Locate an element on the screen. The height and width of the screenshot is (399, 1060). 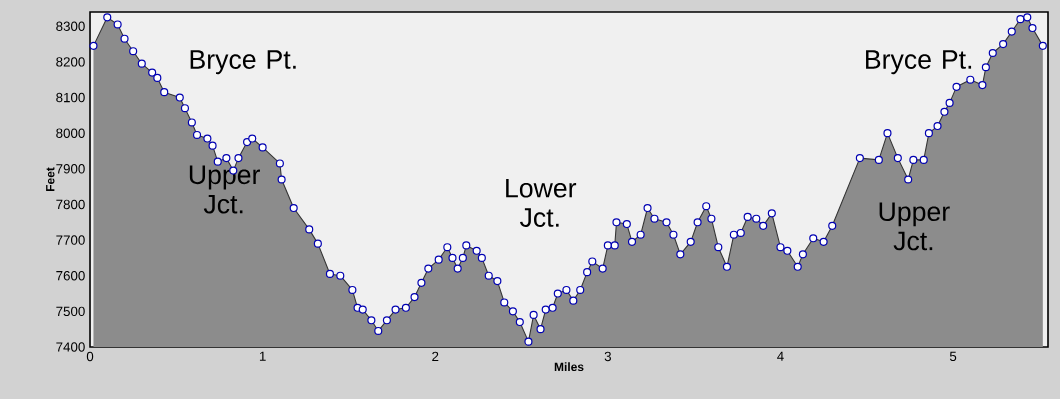
y-tick-label: 7400 is located at coordinates (70, 347).